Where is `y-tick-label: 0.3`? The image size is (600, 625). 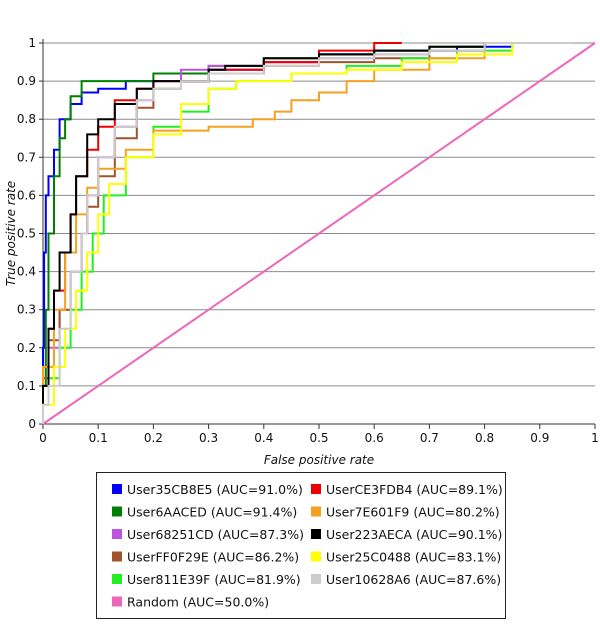
y-tick-label: 0.3 is located at coordinates (26, 310).